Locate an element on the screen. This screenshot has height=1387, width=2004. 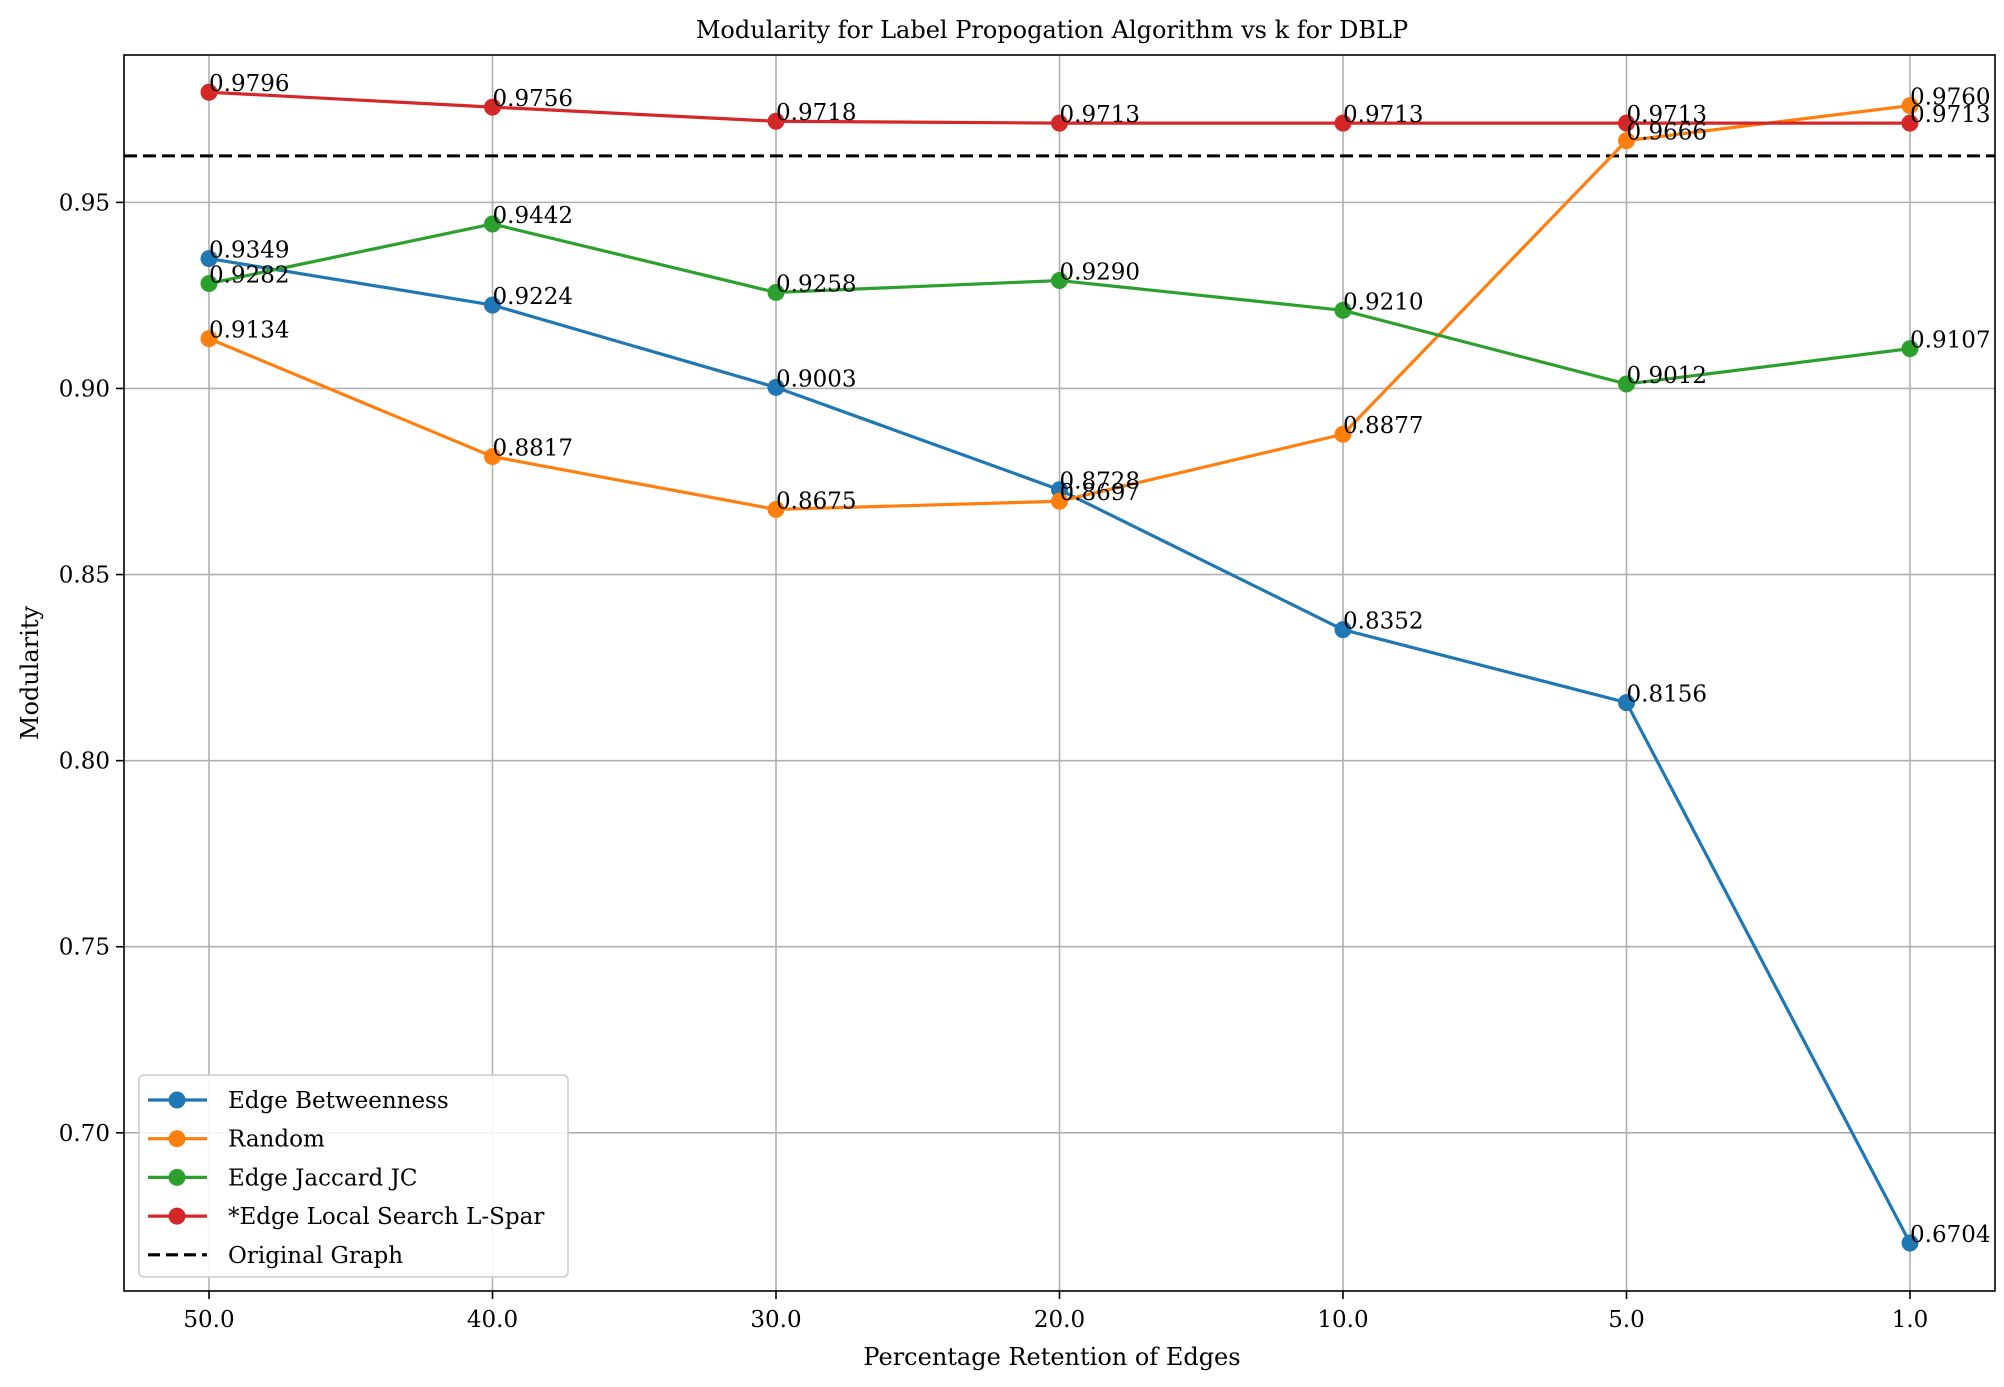
legend-marker-edge-jaccard-jc is located at coordinates (177, 1177).